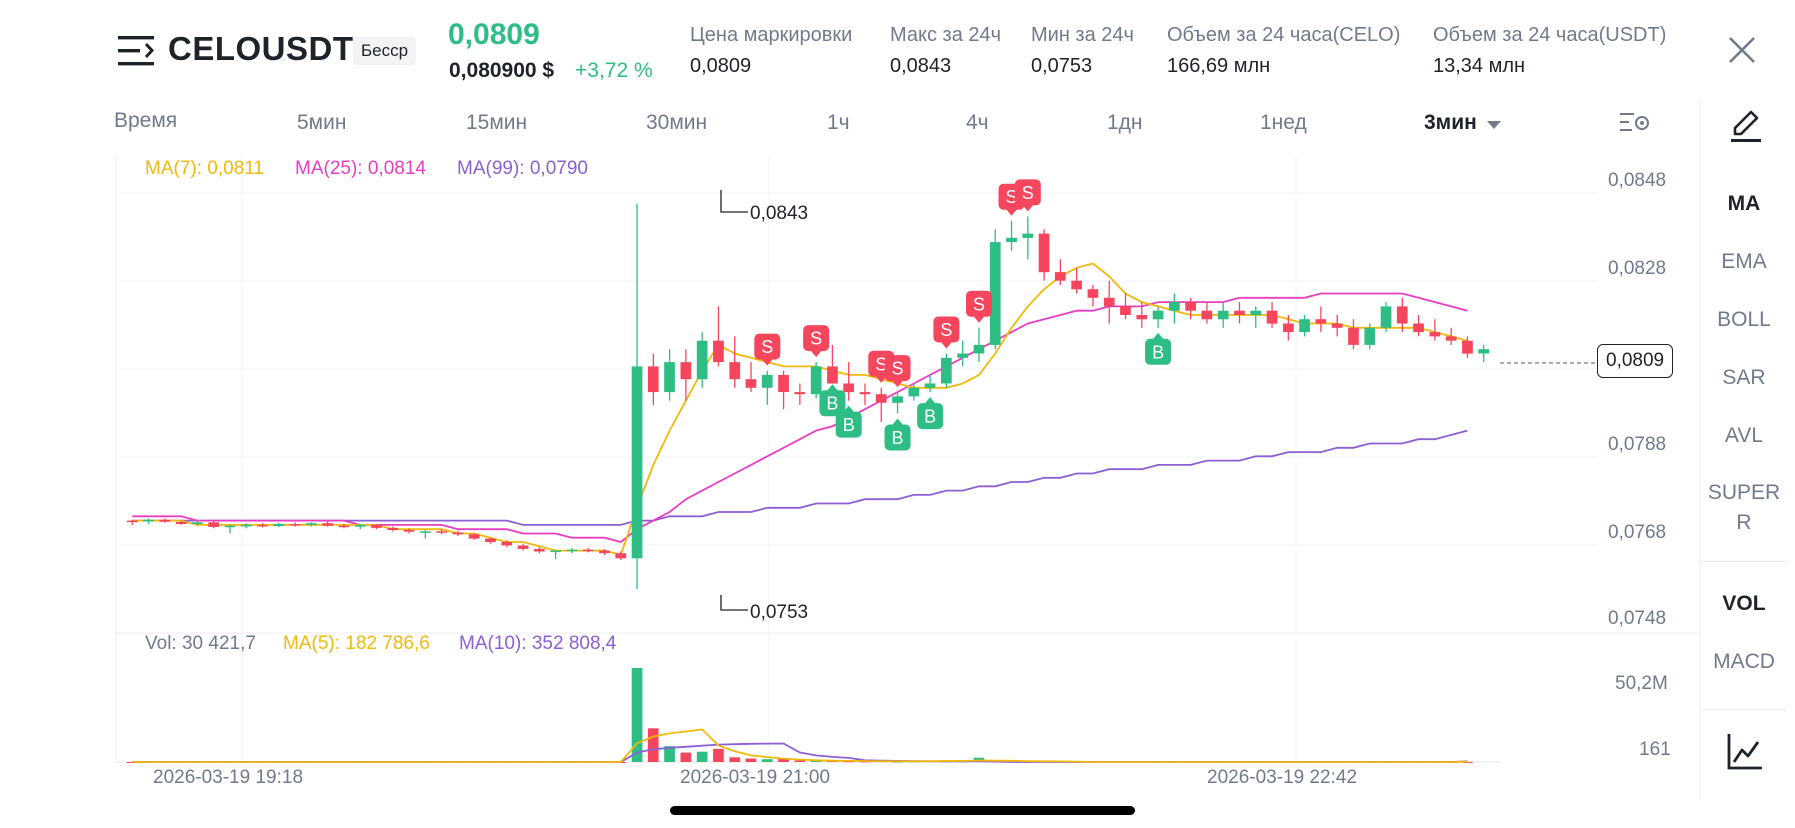 This screenshot has height=828, width=1795. I want to click on contract-type-badge: Бесср, so click(385, 51).